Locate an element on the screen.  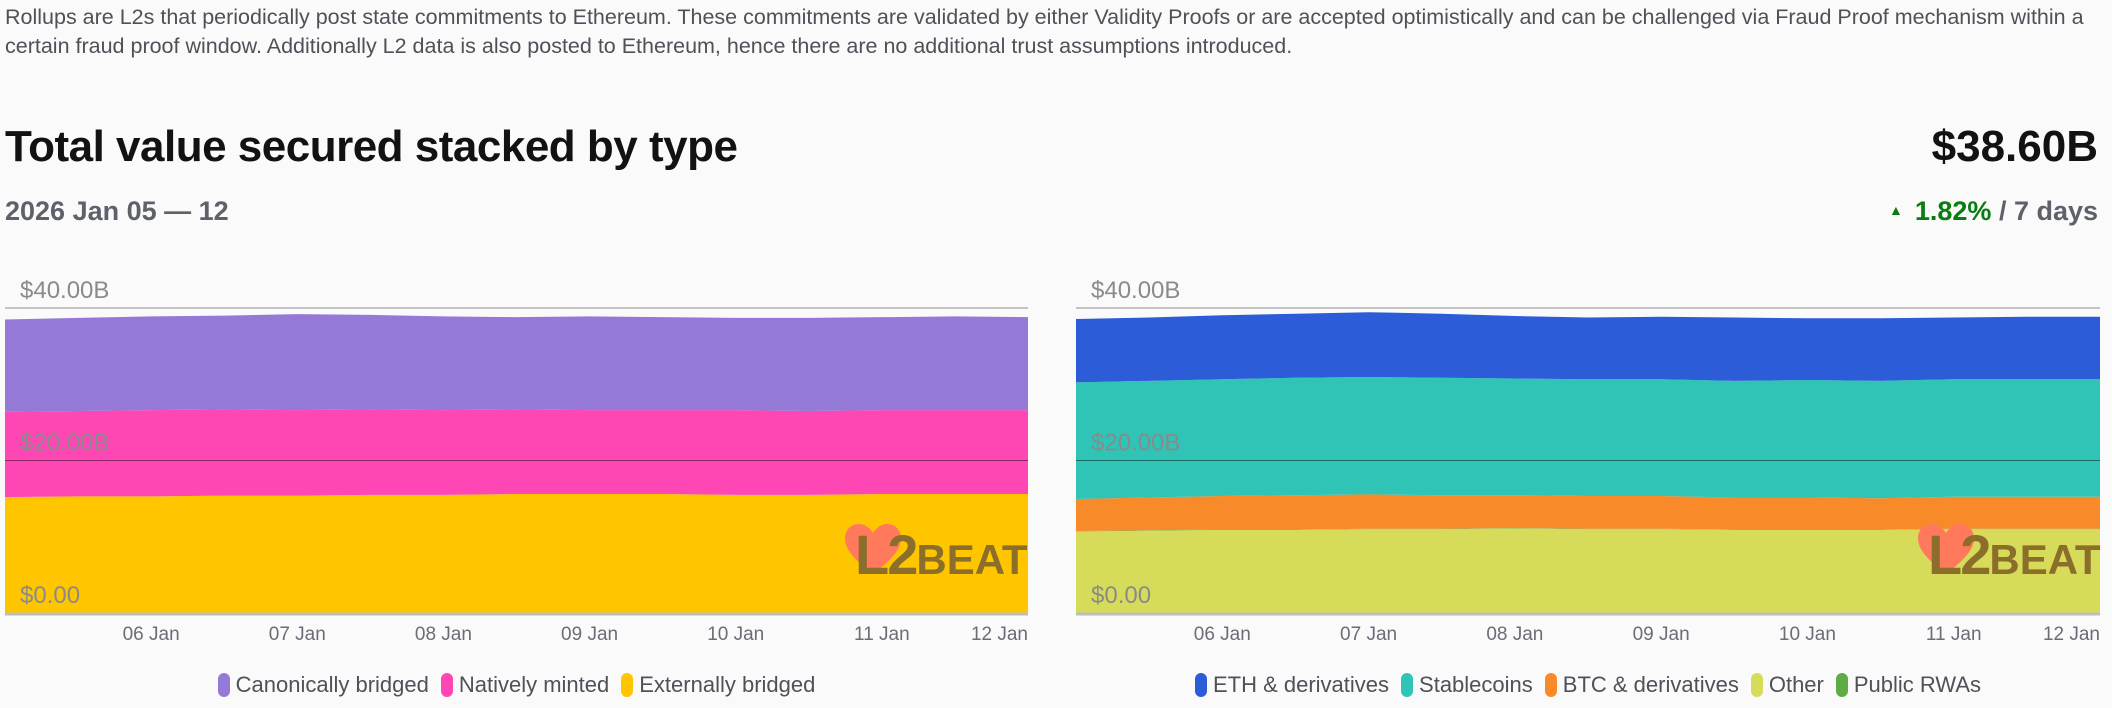
legend-item-eth-derivatives: ETH & derivatives is located at coordinates (1292, 685).